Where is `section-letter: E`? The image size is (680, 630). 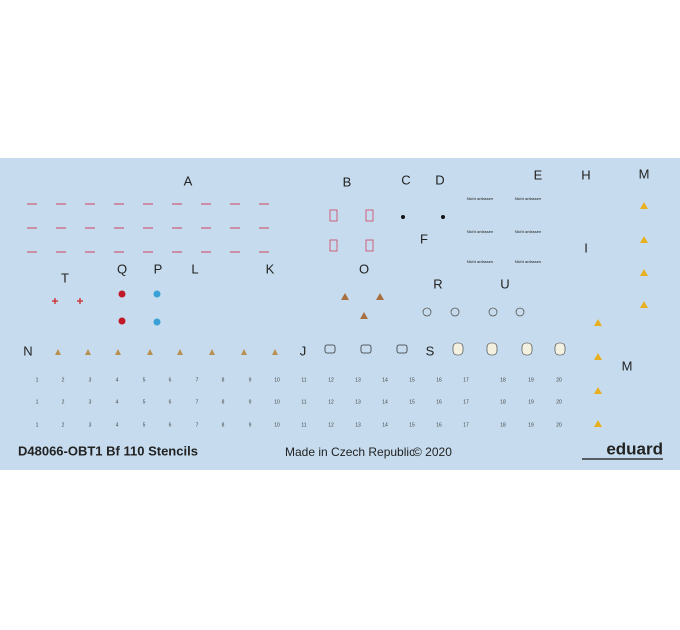
section-letter: E is located at coordinates (538, 174).